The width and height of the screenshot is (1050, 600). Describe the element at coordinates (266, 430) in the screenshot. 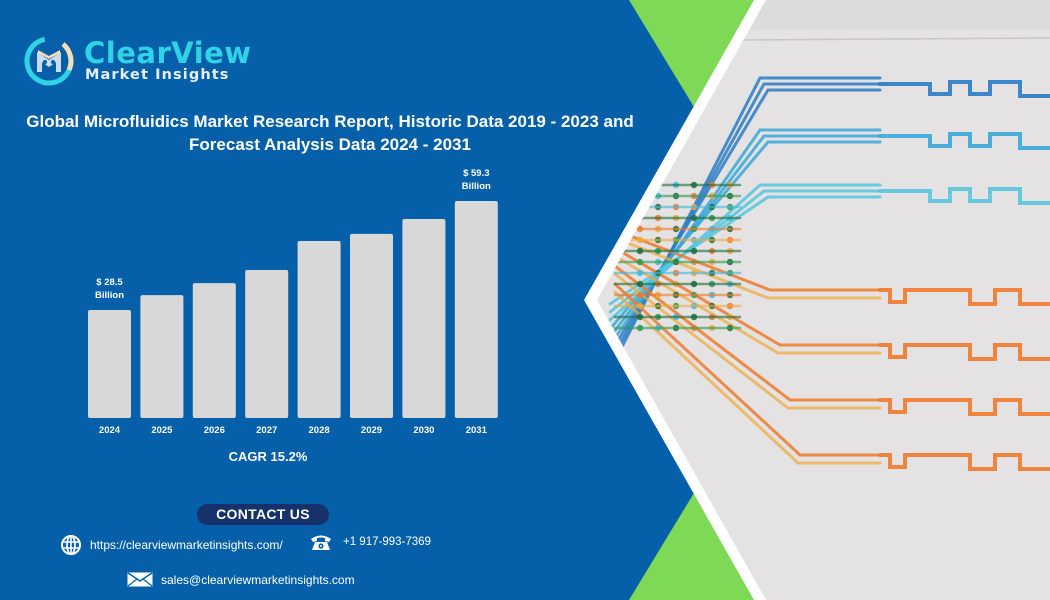

I see `x-tick-label: 2027` at that location.